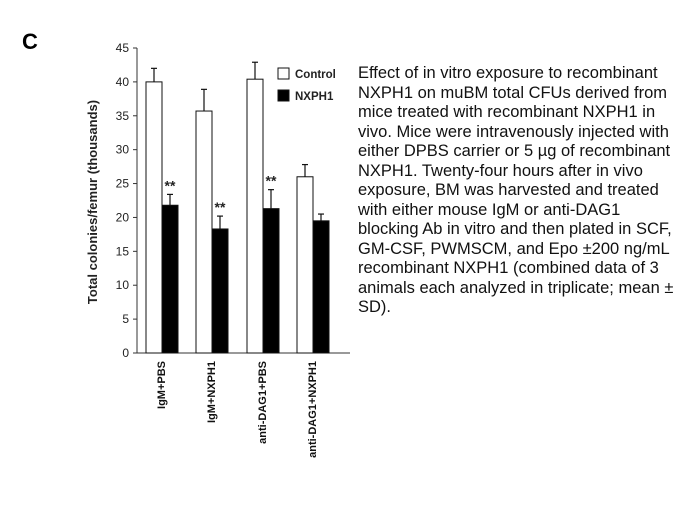 Image resolution: width=680 pixels, height=510 pixels. Describe the element at coordinates (125, 353) in the screenshot. I see `y-tick-label: 0` at that location.